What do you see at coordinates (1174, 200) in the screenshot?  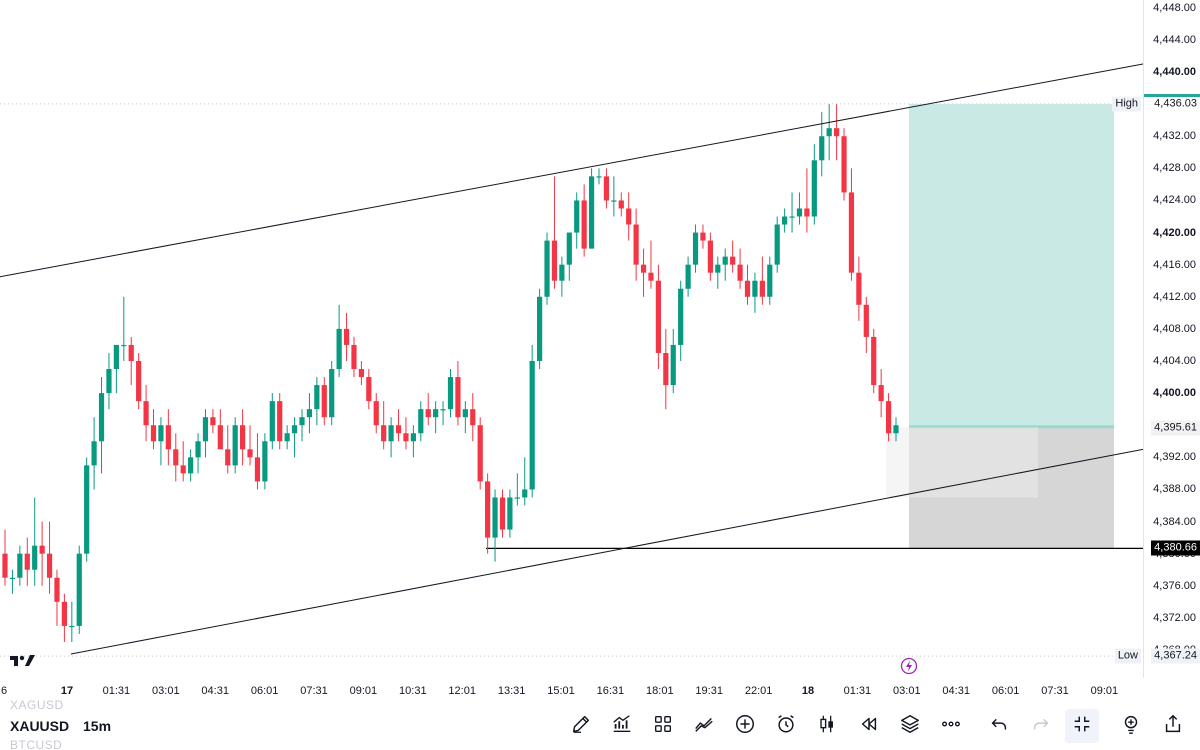 I see `price-tick-label: 4,424.00` at bounding box center [1174, 200].